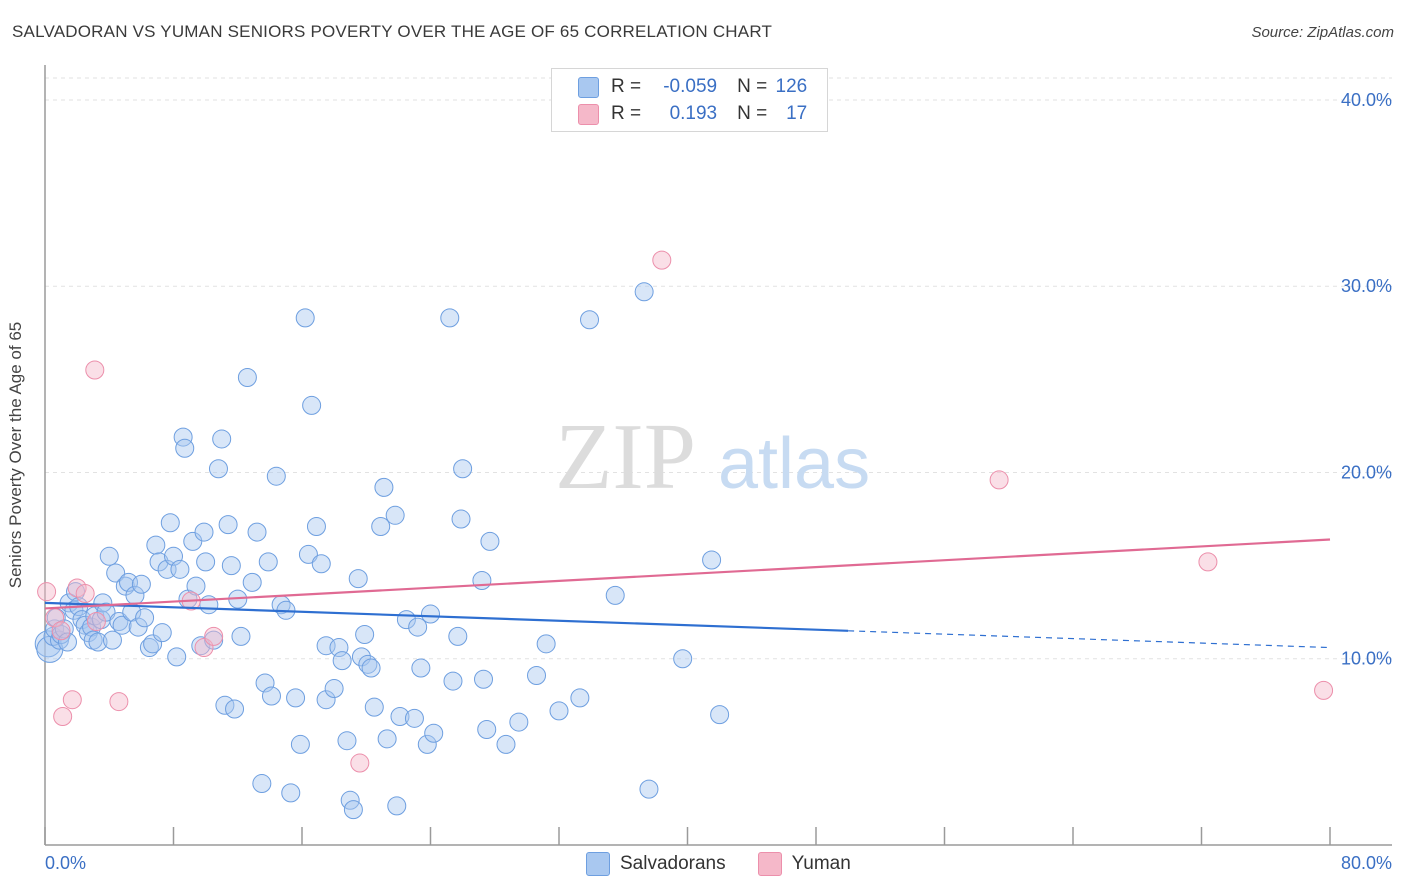 The width and height of the screenshot is (1406, 892). I want to click on y-tick-label: 20.0%, so click(1366, 472).